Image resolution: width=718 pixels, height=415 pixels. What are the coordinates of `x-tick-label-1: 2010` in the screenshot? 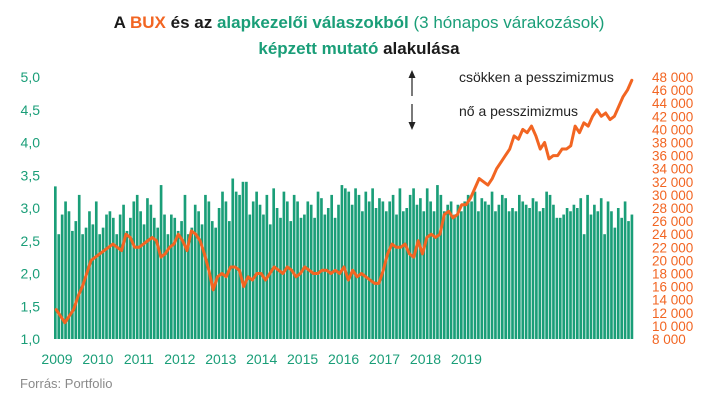 It's located at (97, 359).